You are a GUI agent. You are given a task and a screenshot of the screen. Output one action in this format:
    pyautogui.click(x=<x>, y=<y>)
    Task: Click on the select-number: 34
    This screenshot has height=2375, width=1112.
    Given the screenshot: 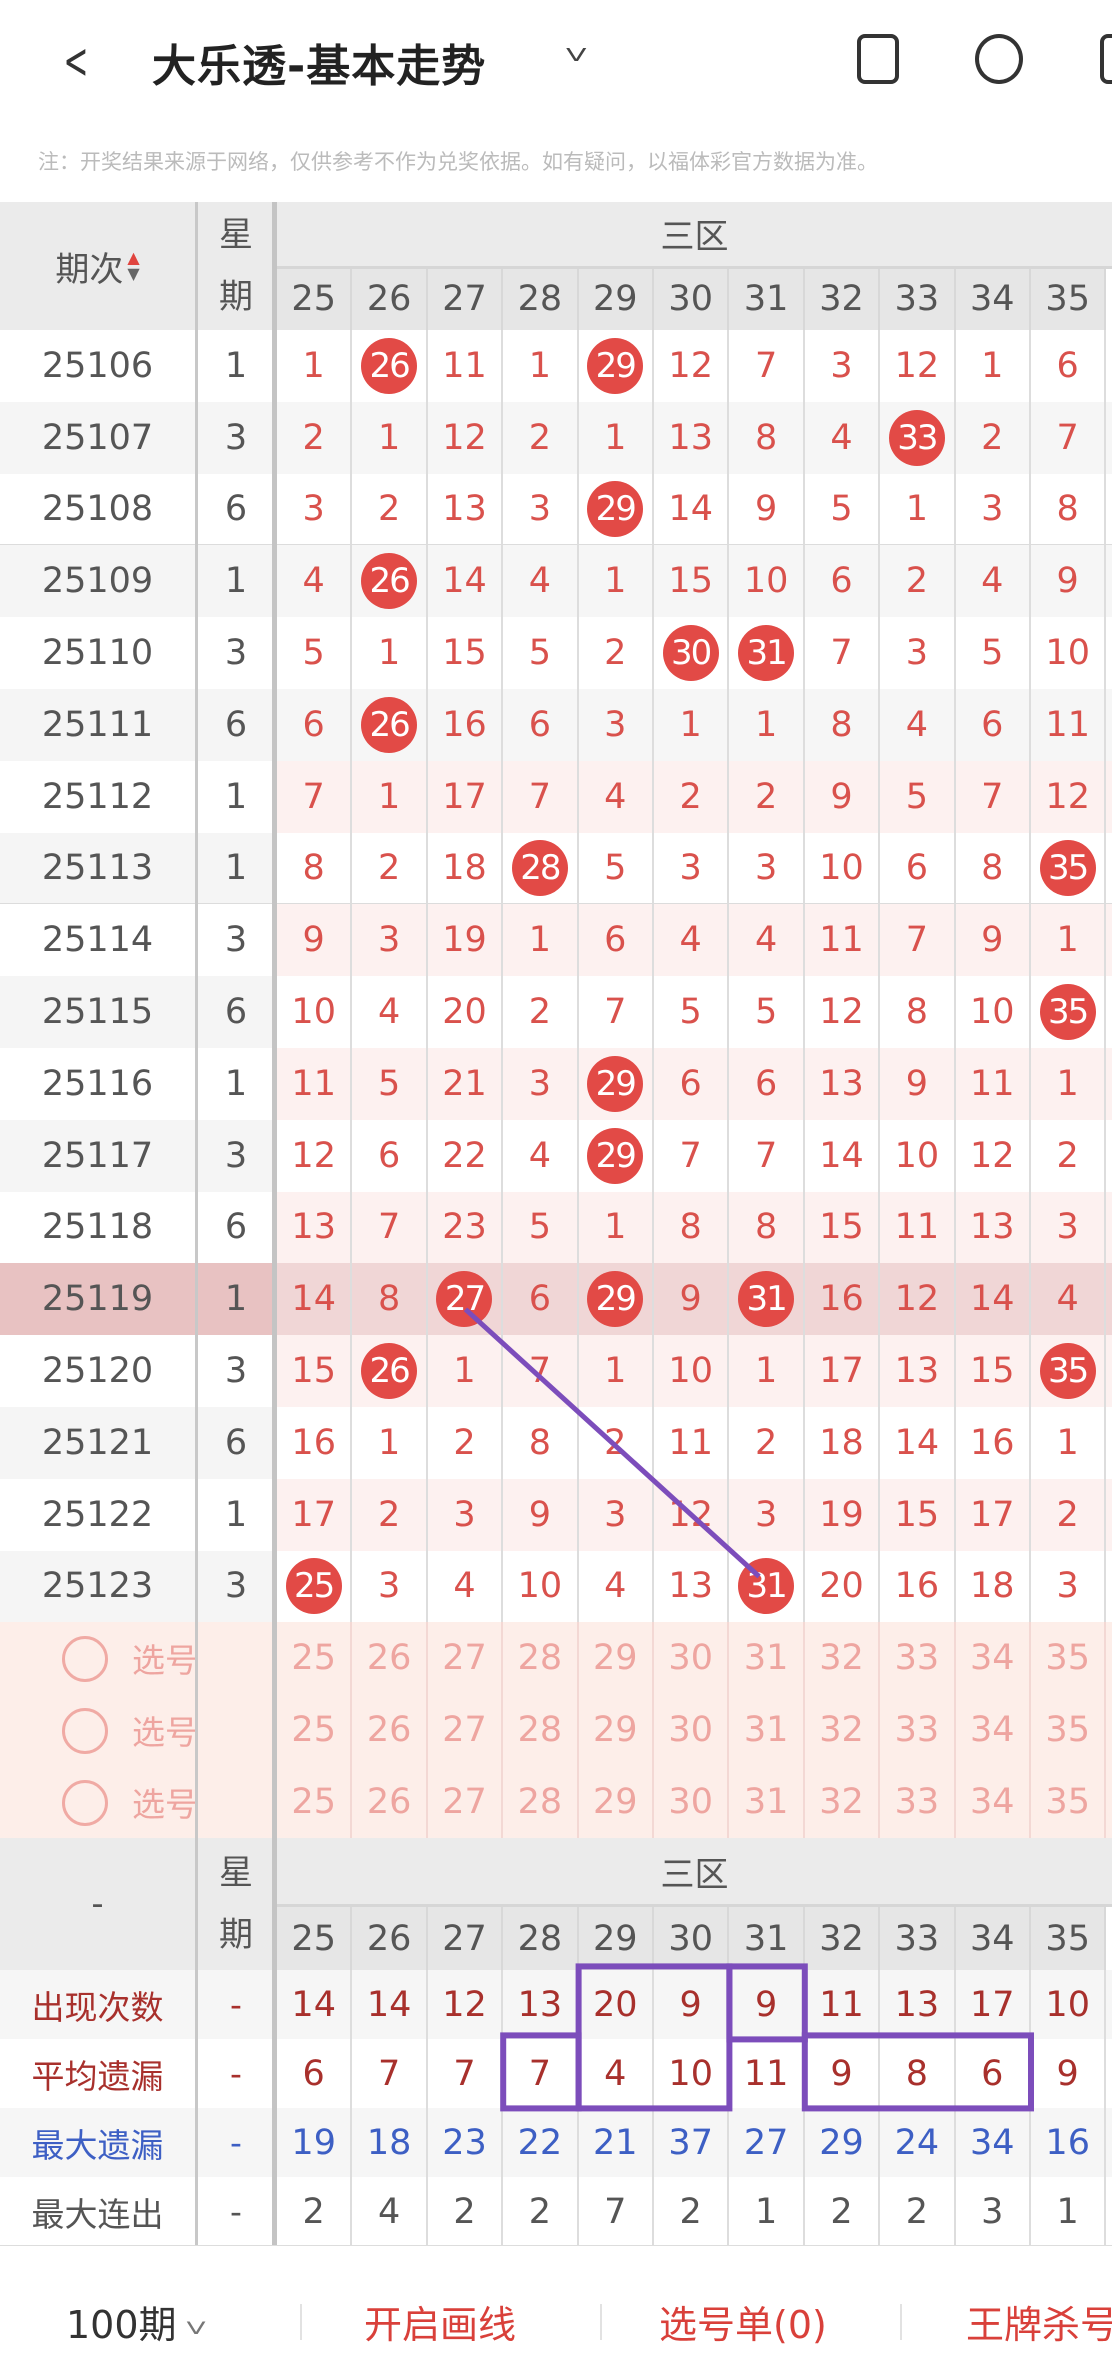 What is the action you would take?
    pyautogui.click(x=993, y=1658)
    